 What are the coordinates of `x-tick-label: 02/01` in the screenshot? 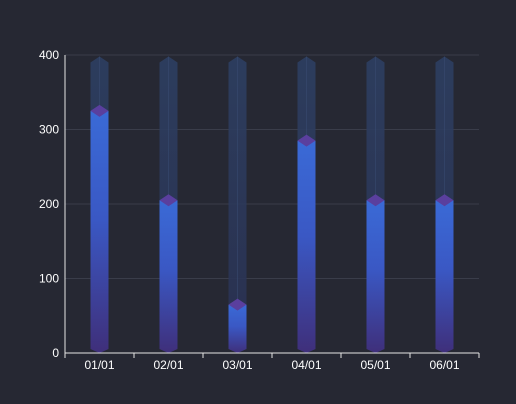 It's located at (168, 365).